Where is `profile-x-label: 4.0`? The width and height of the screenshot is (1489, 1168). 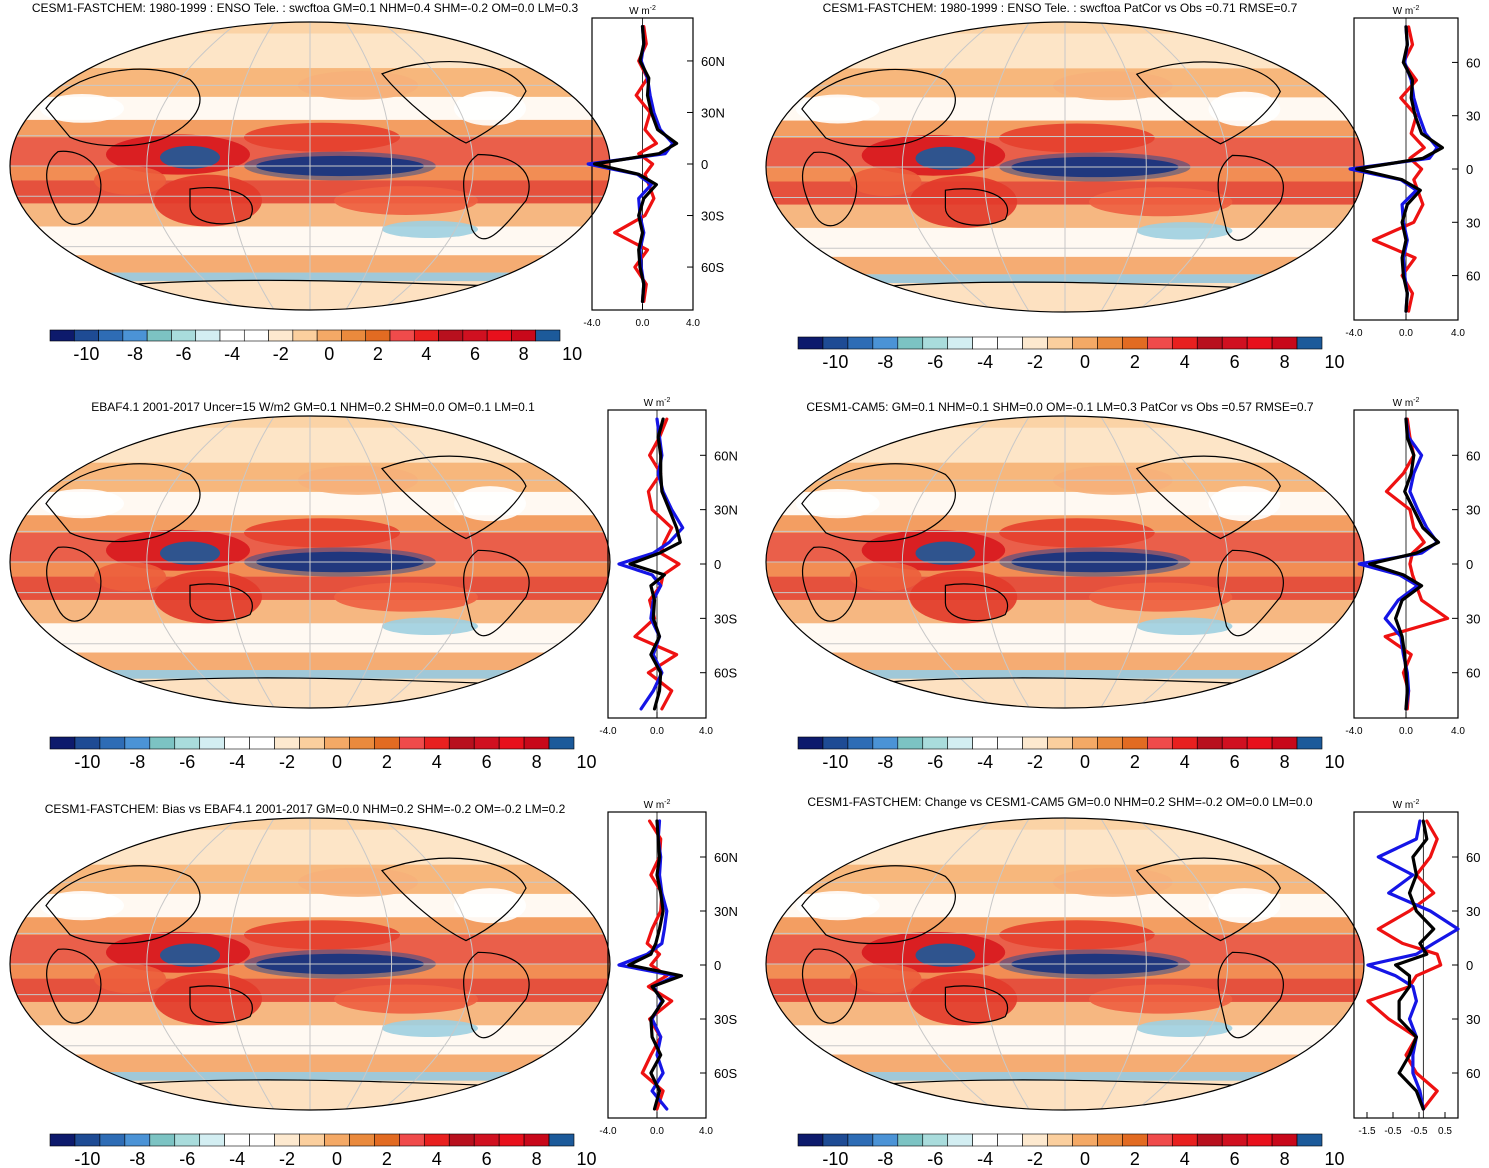 profile-x-label: 4.0 is located at coordinates (1458, 333).